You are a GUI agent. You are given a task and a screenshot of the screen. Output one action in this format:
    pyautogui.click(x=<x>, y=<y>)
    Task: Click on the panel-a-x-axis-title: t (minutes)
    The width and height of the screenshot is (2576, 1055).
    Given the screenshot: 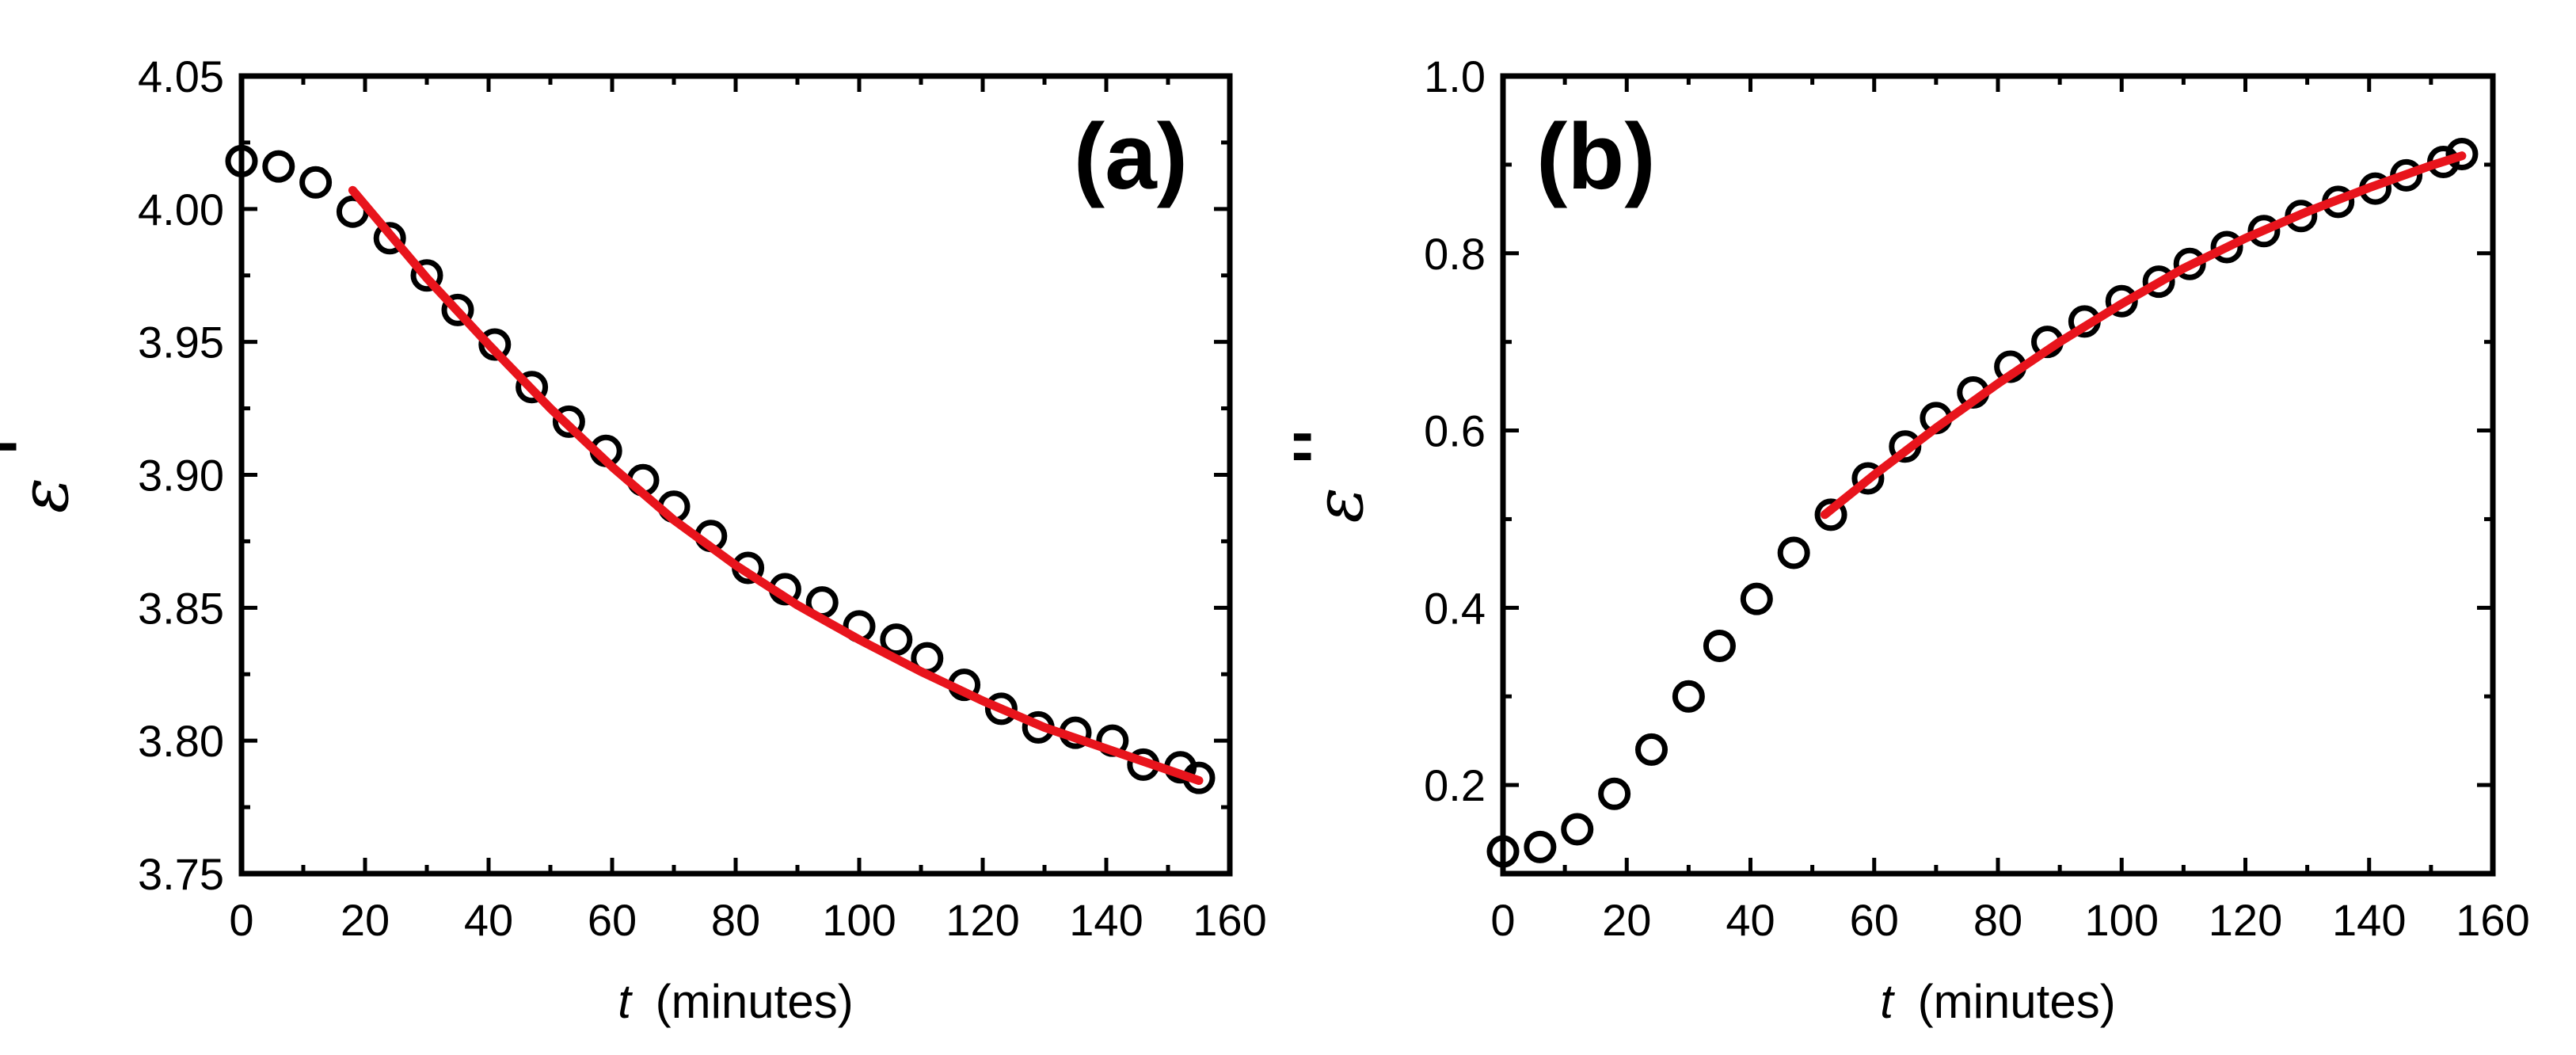 What is the action you would take?
    pyautogui.click(x=735, y=1001)
    